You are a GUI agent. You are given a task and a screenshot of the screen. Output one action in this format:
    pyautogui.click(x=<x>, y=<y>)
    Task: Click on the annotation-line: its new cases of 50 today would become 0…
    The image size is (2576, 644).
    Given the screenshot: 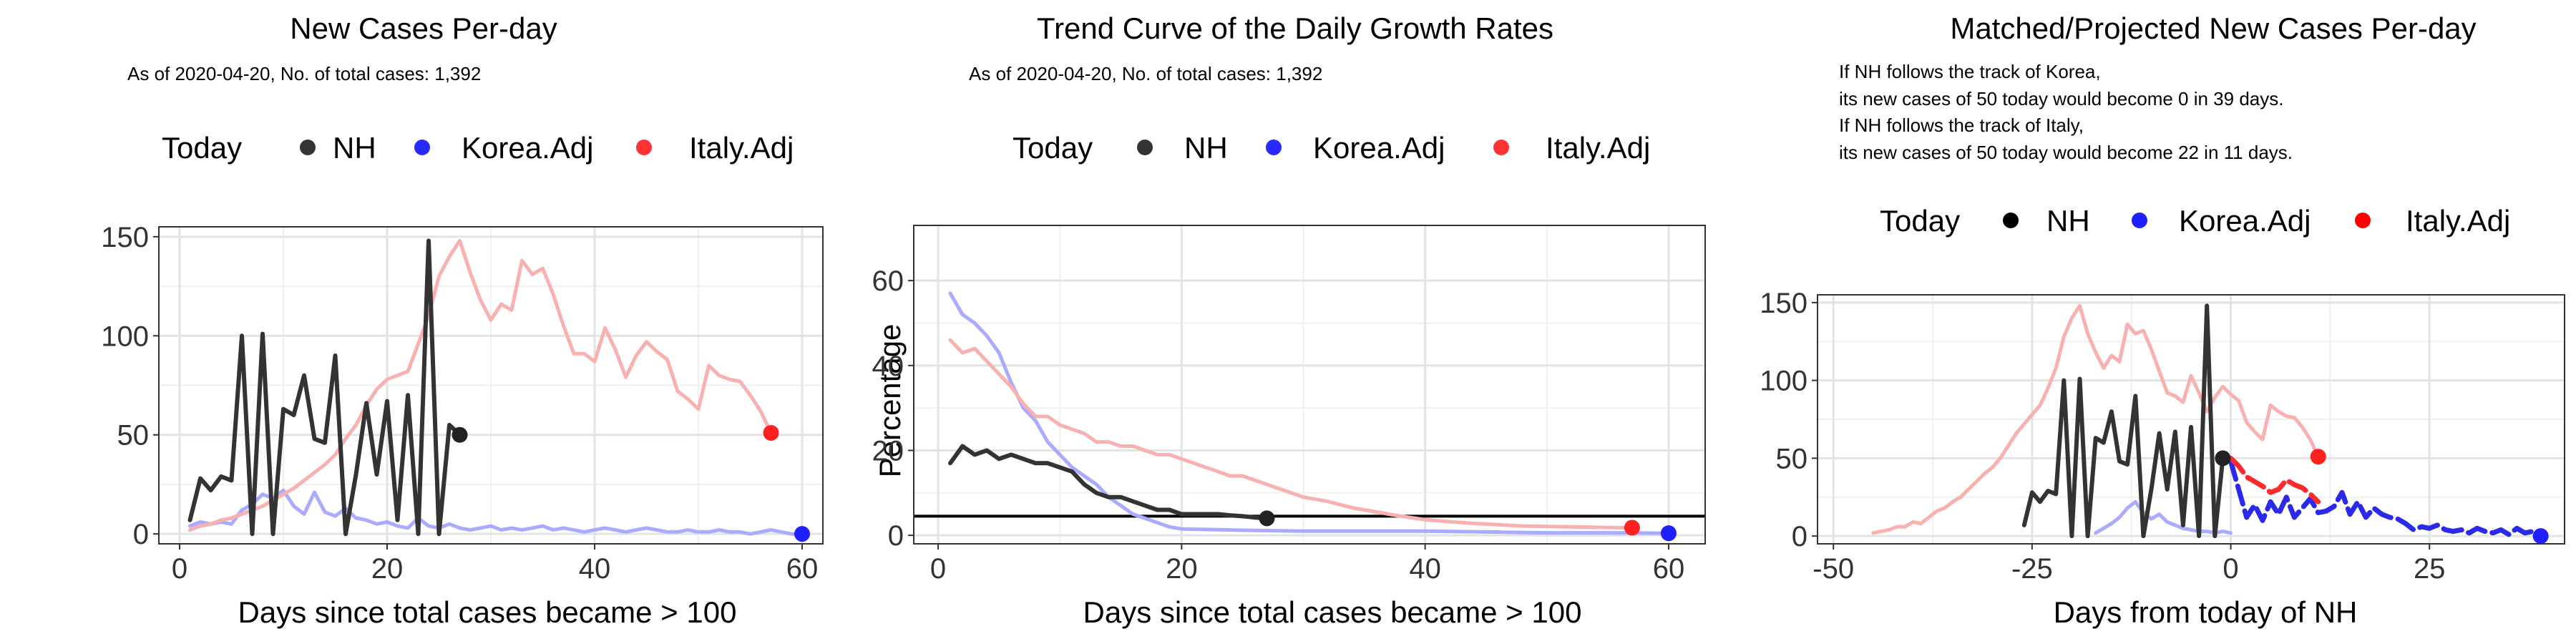 What is the action you would take?
    pyautogui.click(x=2061, y=98)
    